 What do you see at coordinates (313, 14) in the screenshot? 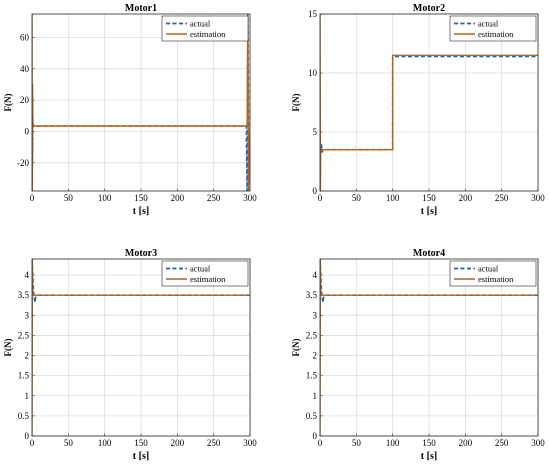
I see `y-tick-label: 15` at bounding box center [313, 14].